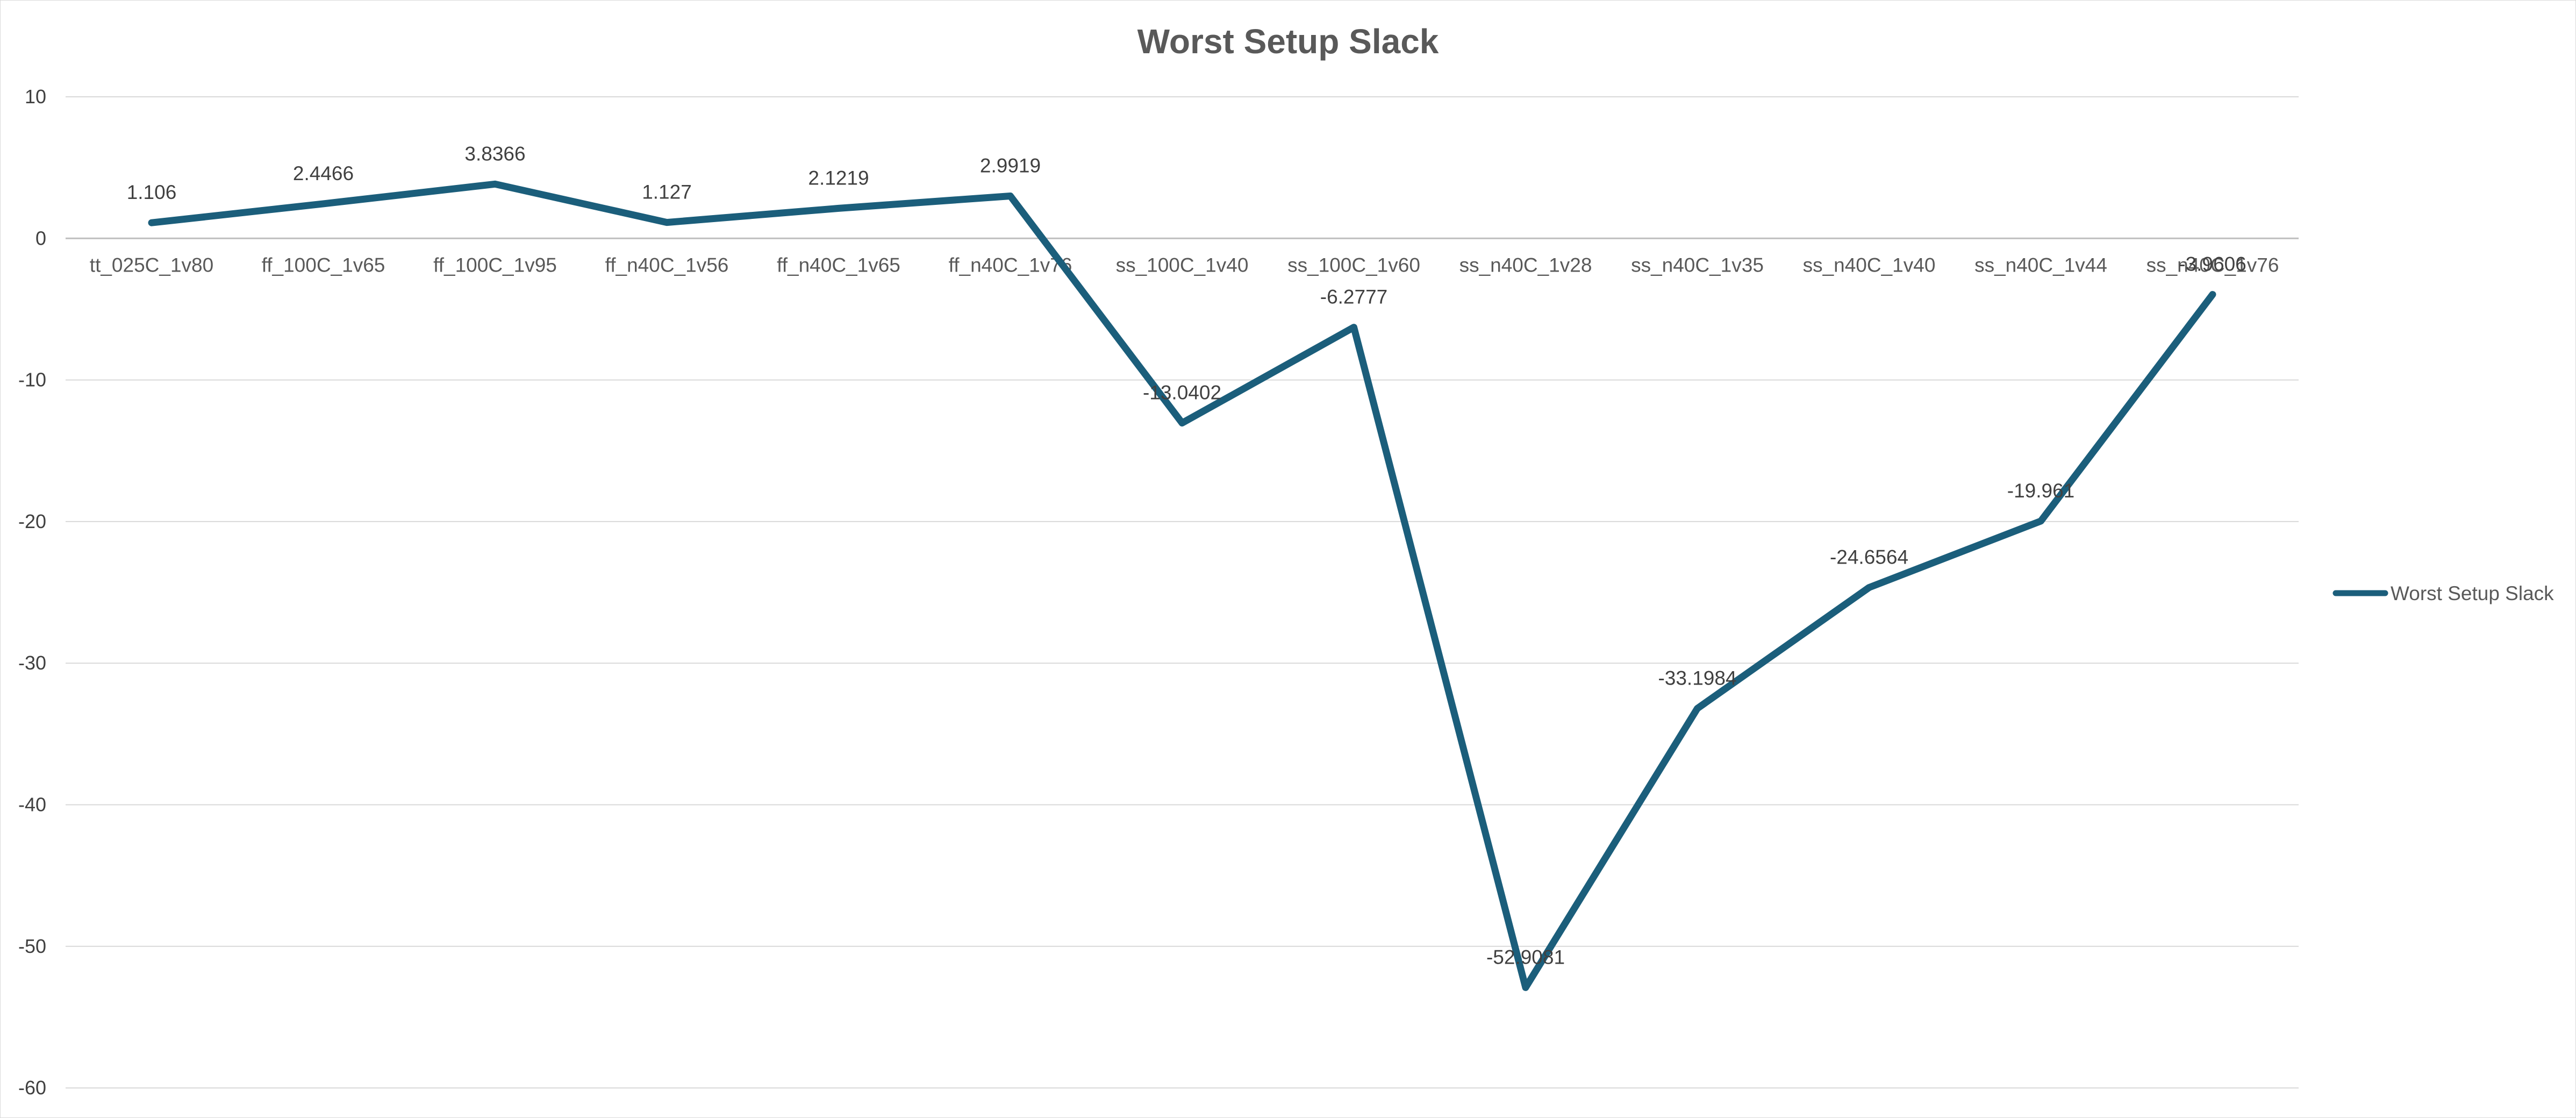  What do you see at coordinates (1869, 557) in the screenshot?
I see `data-label: -24.6564` at bounding box center [1869, 557].